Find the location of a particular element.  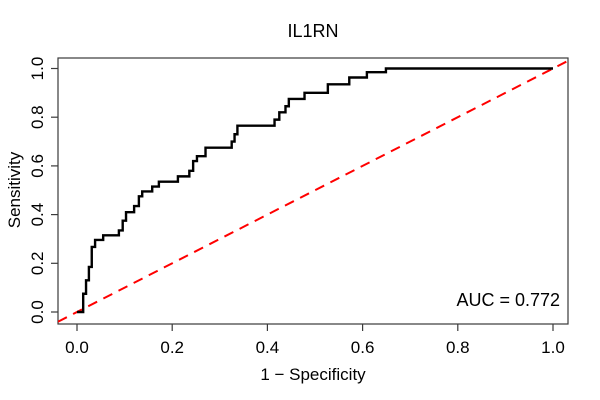

chart-title: IL1RN is located at coordinates (313, 31).